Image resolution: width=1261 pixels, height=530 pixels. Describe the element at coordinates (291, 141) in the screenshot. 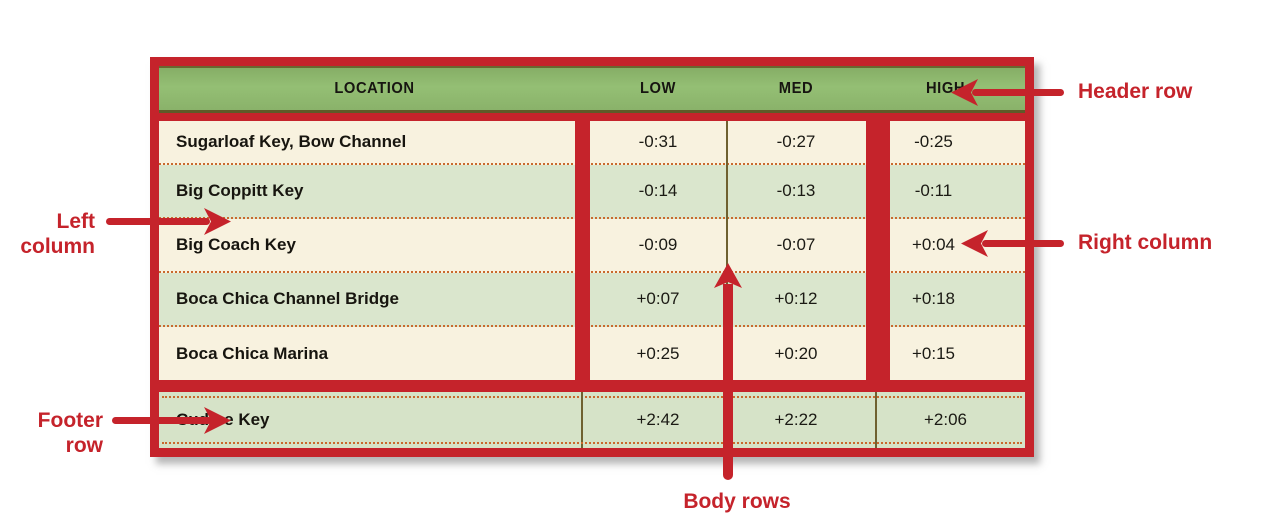

I see `cell-location: Sugarloaf Key, Bow Channel` at that location.